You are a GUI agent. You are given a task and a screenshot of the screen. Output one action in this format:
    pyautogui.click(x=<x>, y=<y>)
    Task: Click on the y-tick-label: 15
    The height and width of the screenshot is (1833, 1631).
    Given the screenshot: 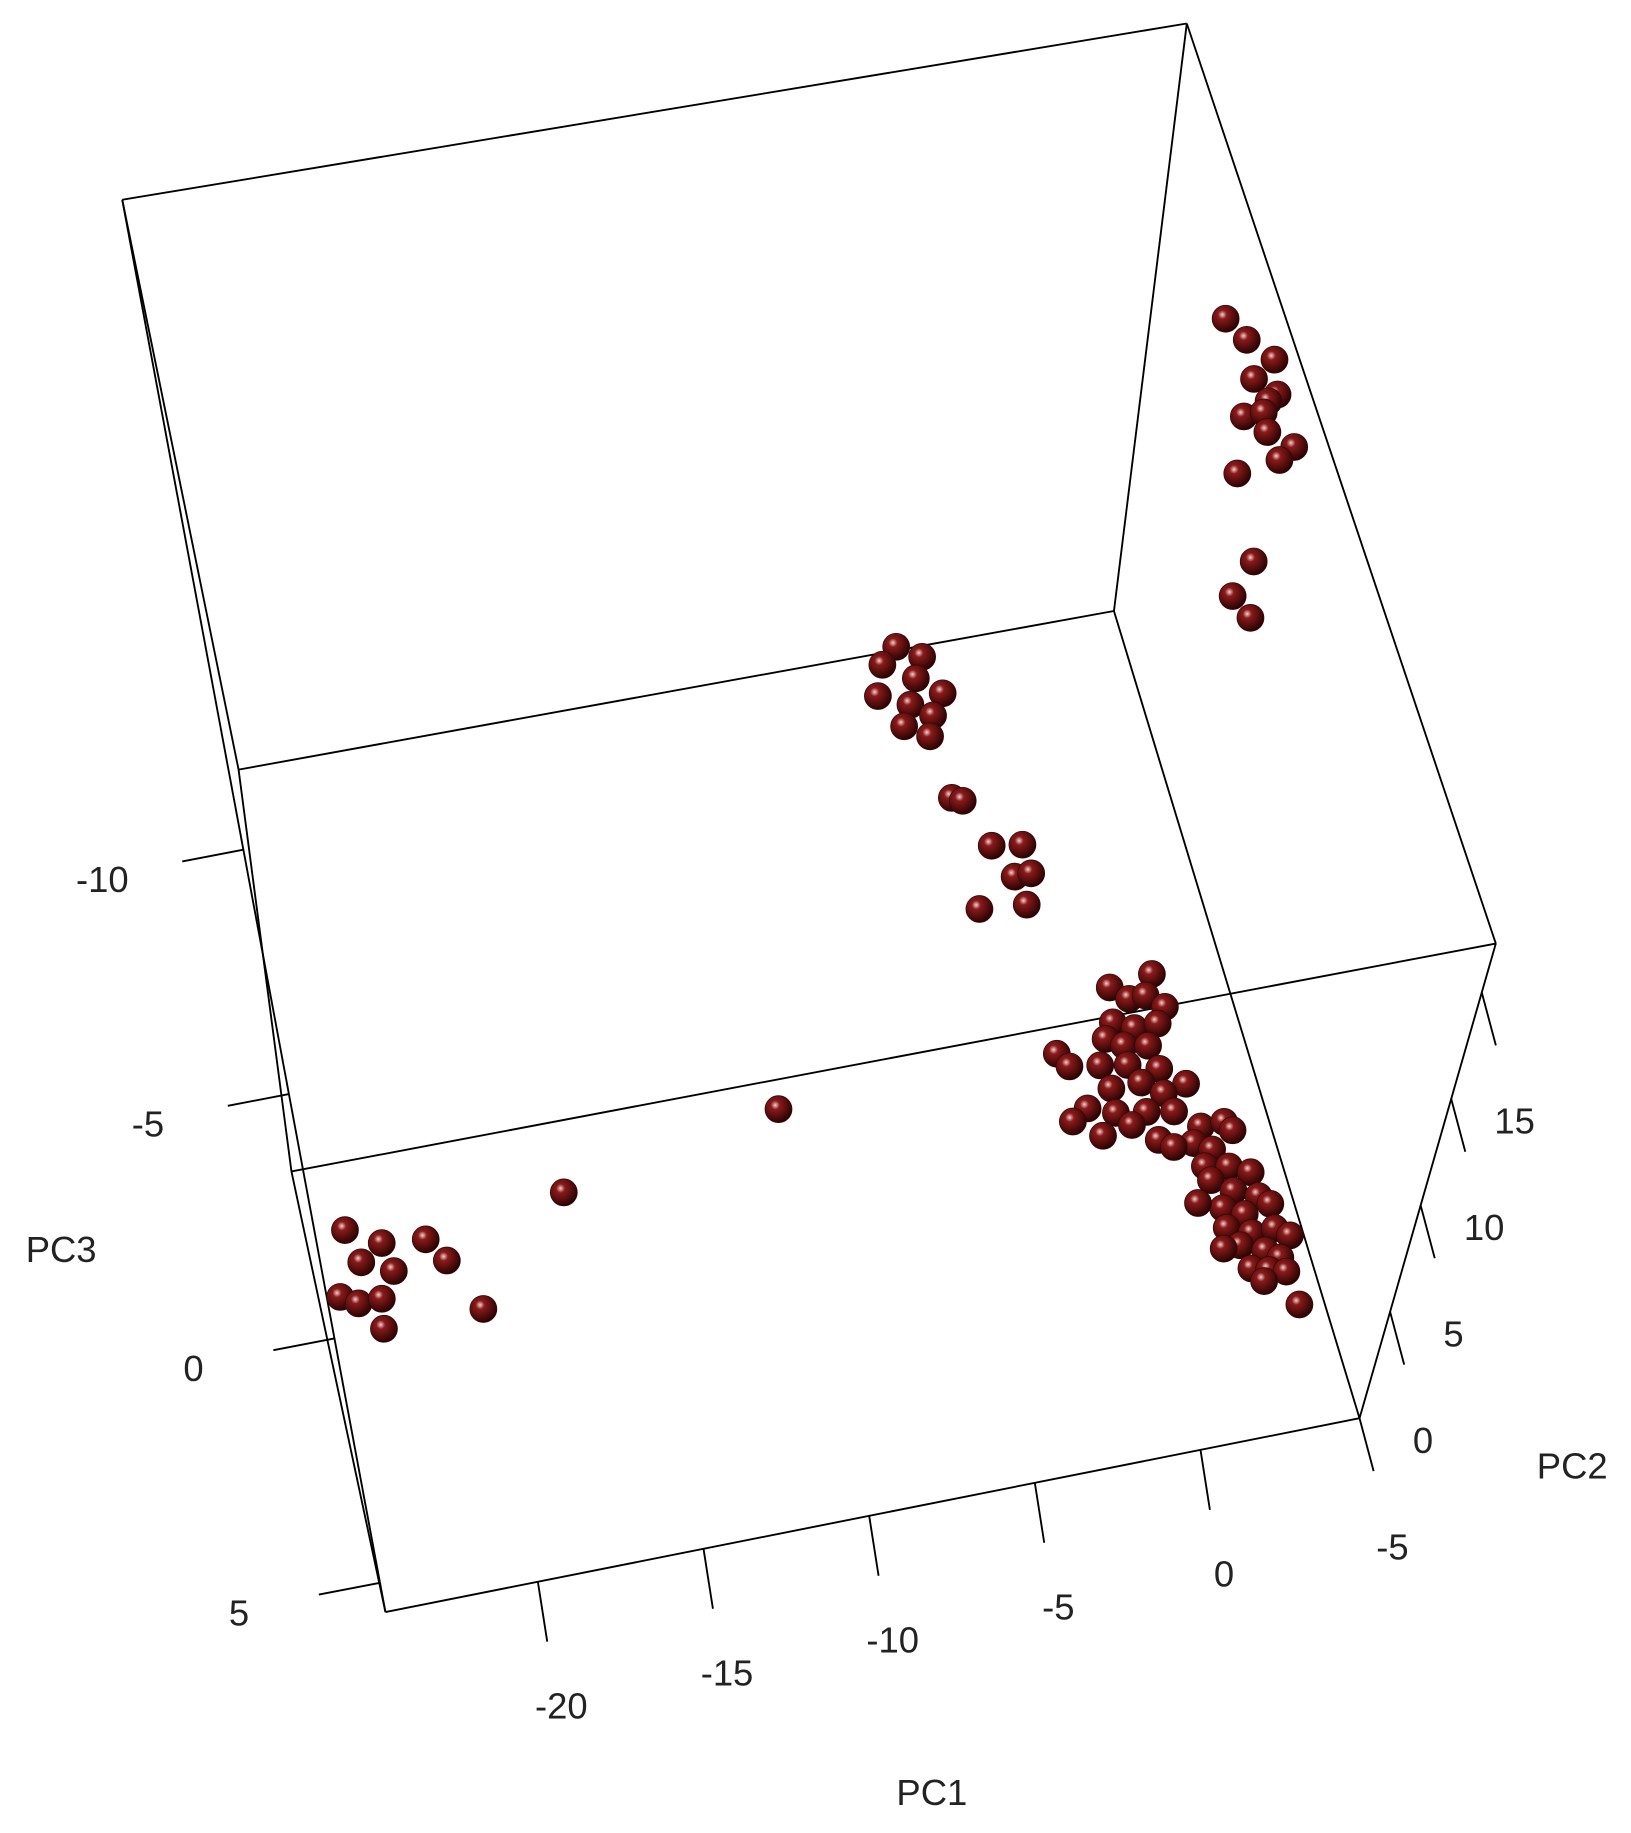 What is the action you would take?
    pyautogui.click(x=1514, y=1121)
    